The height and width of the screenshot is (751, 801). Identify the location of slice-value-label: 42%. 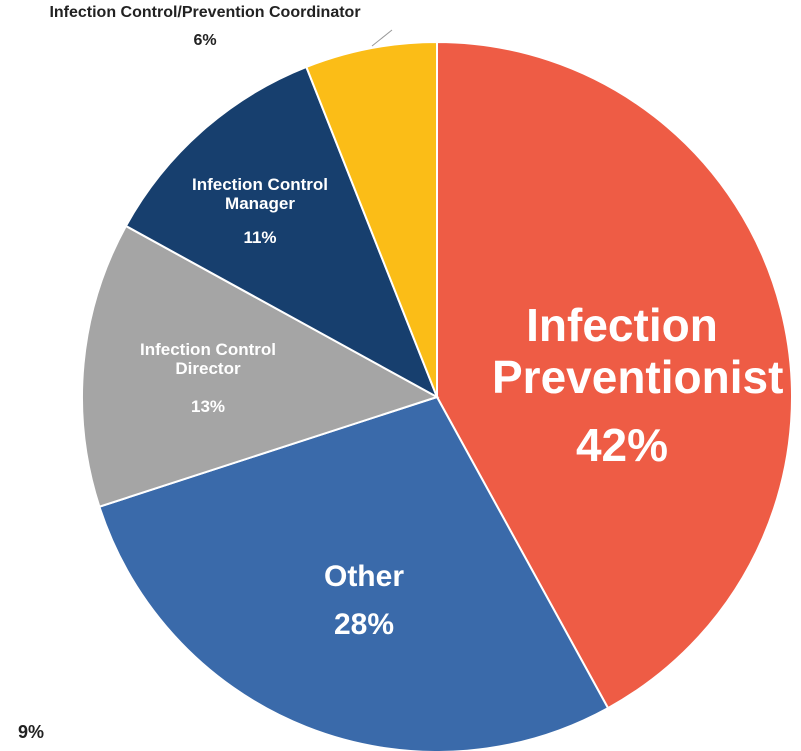
(622, 445).